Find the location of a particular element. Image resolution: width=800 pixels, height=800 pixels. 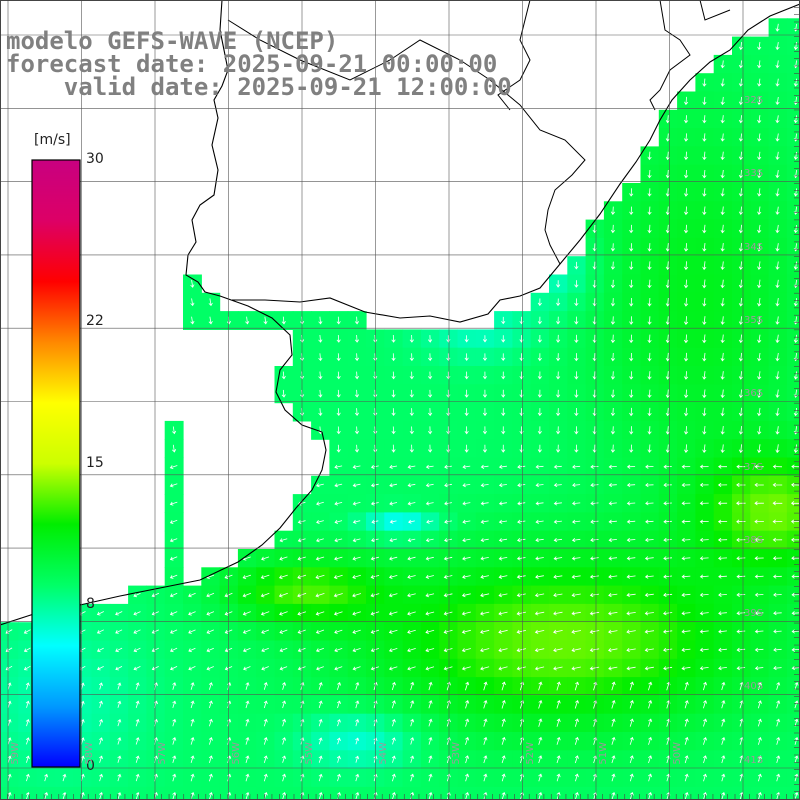

longitude-label: 55W is located at coordinates (309, 753).